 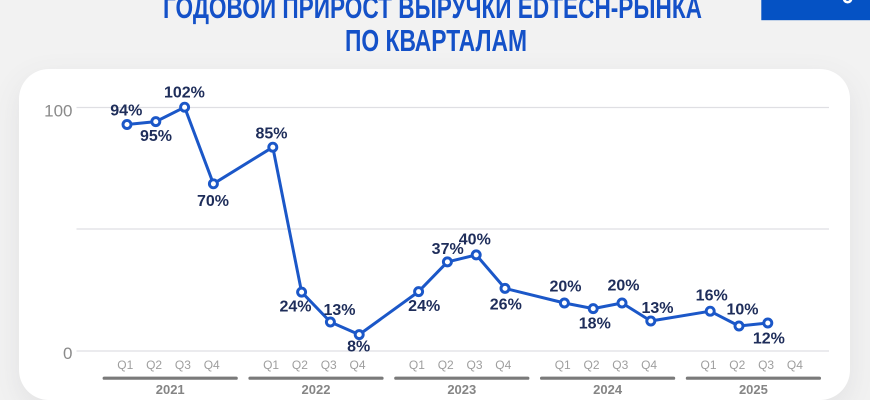 I want to click on svg-text: 12%, so click(x=769, y=339).